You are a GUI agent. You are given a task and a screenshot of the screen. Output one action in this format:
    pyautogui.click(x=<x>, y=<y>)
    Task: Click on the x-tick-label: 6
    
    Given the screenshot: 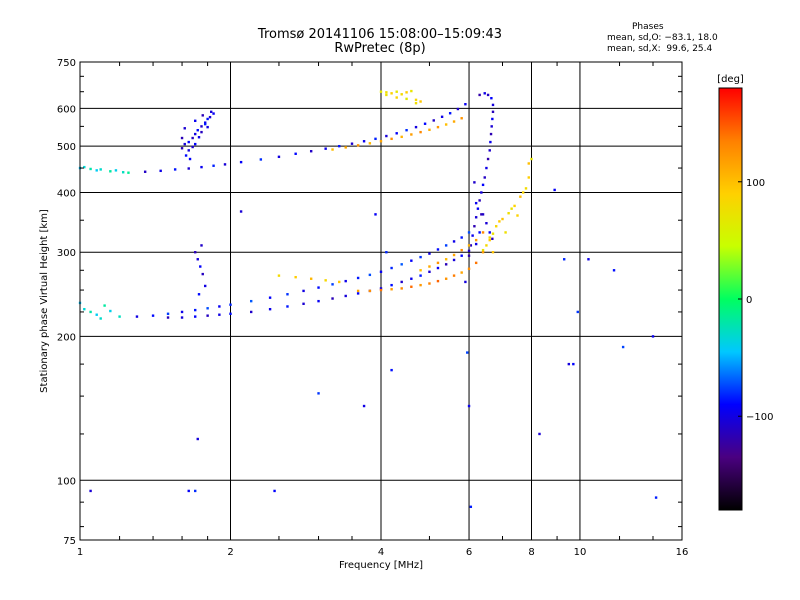 What is the action you would take?
    pyautogui.click(x=469, y=552)
    